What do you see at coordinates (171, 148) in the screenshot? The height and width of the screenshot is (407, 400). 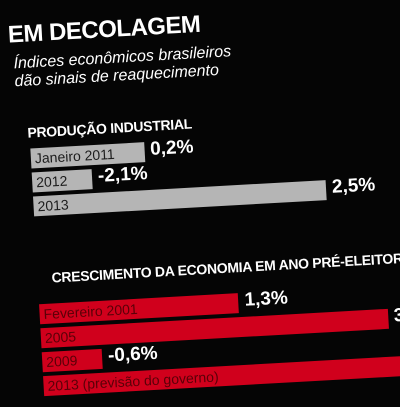 I see `industrial-value-label: 0,2%` at bounding box center [171, 148].